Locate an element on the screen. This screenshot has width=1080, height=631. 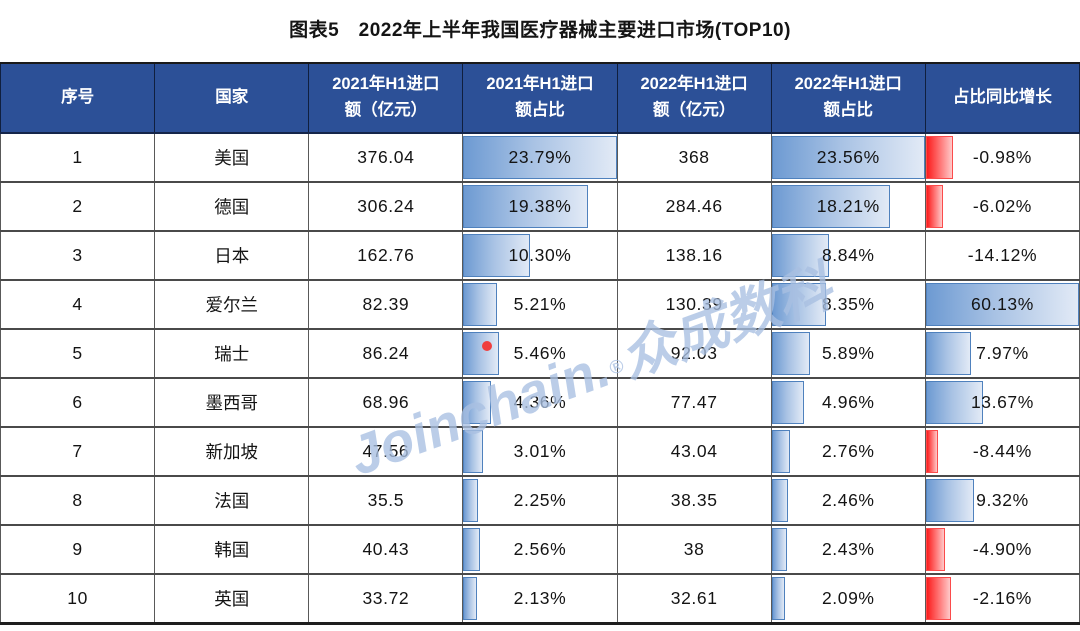
growth-cell-value: -14.12% is located at coordinates (1002, 255).